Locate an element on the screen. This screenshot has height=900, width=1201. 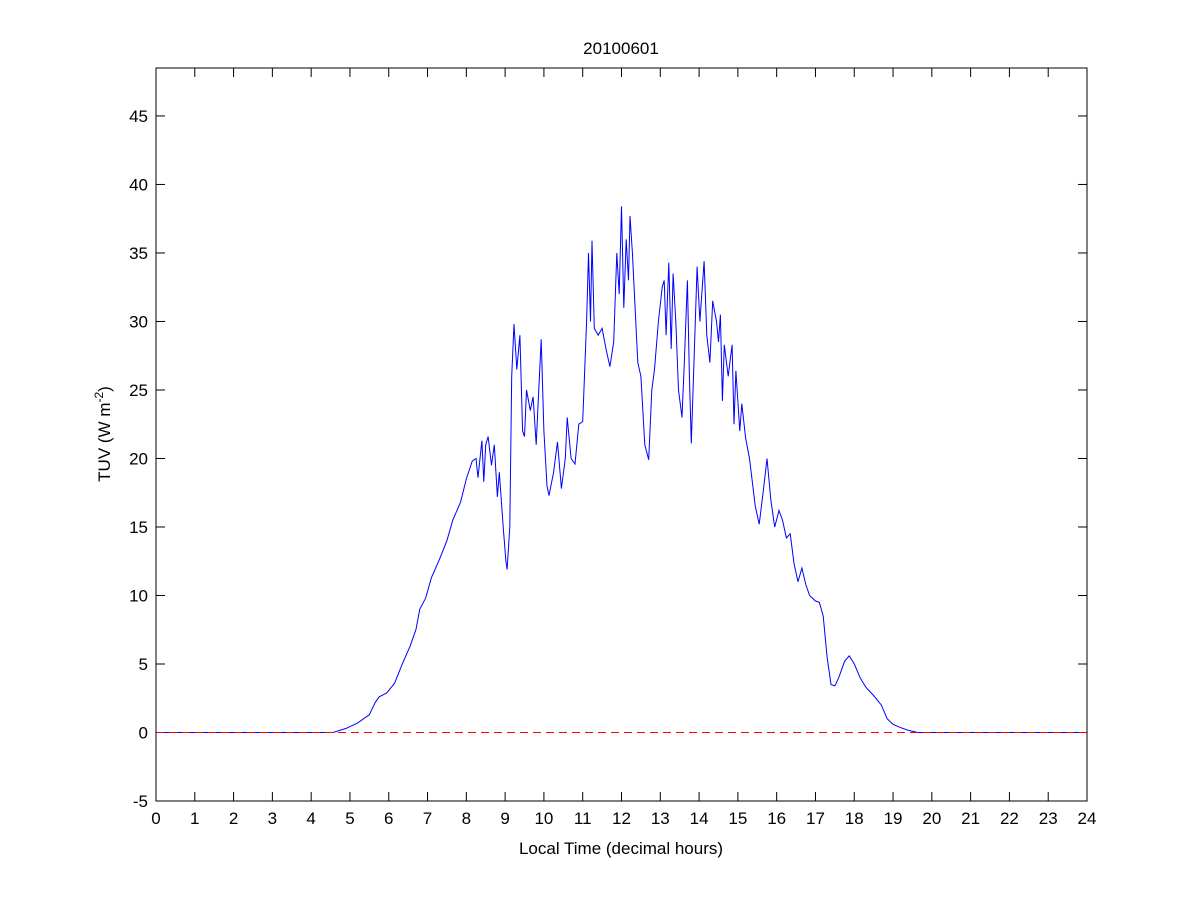
y-tick-label: 25 is located at coordinates (138, 390).